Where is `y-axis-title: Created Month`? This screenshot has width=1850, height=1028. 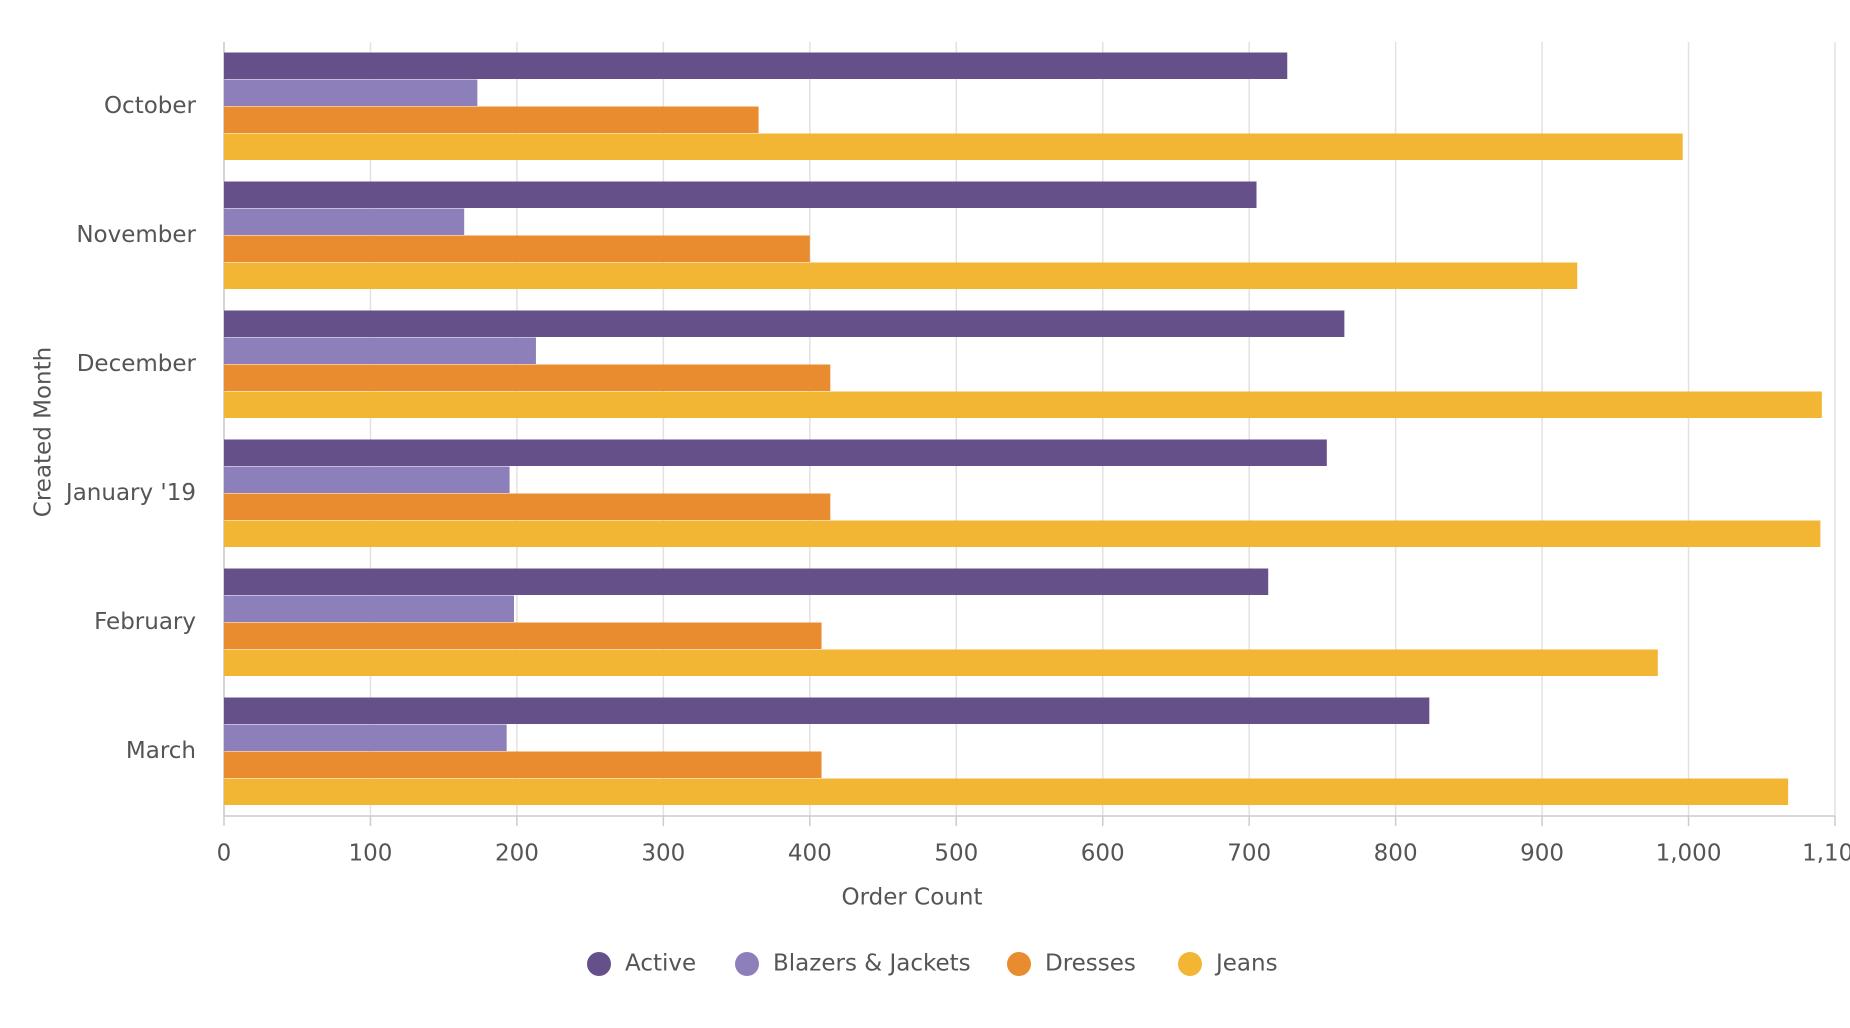 y-axis-title: Created Month is located at coordinates (44, 432).